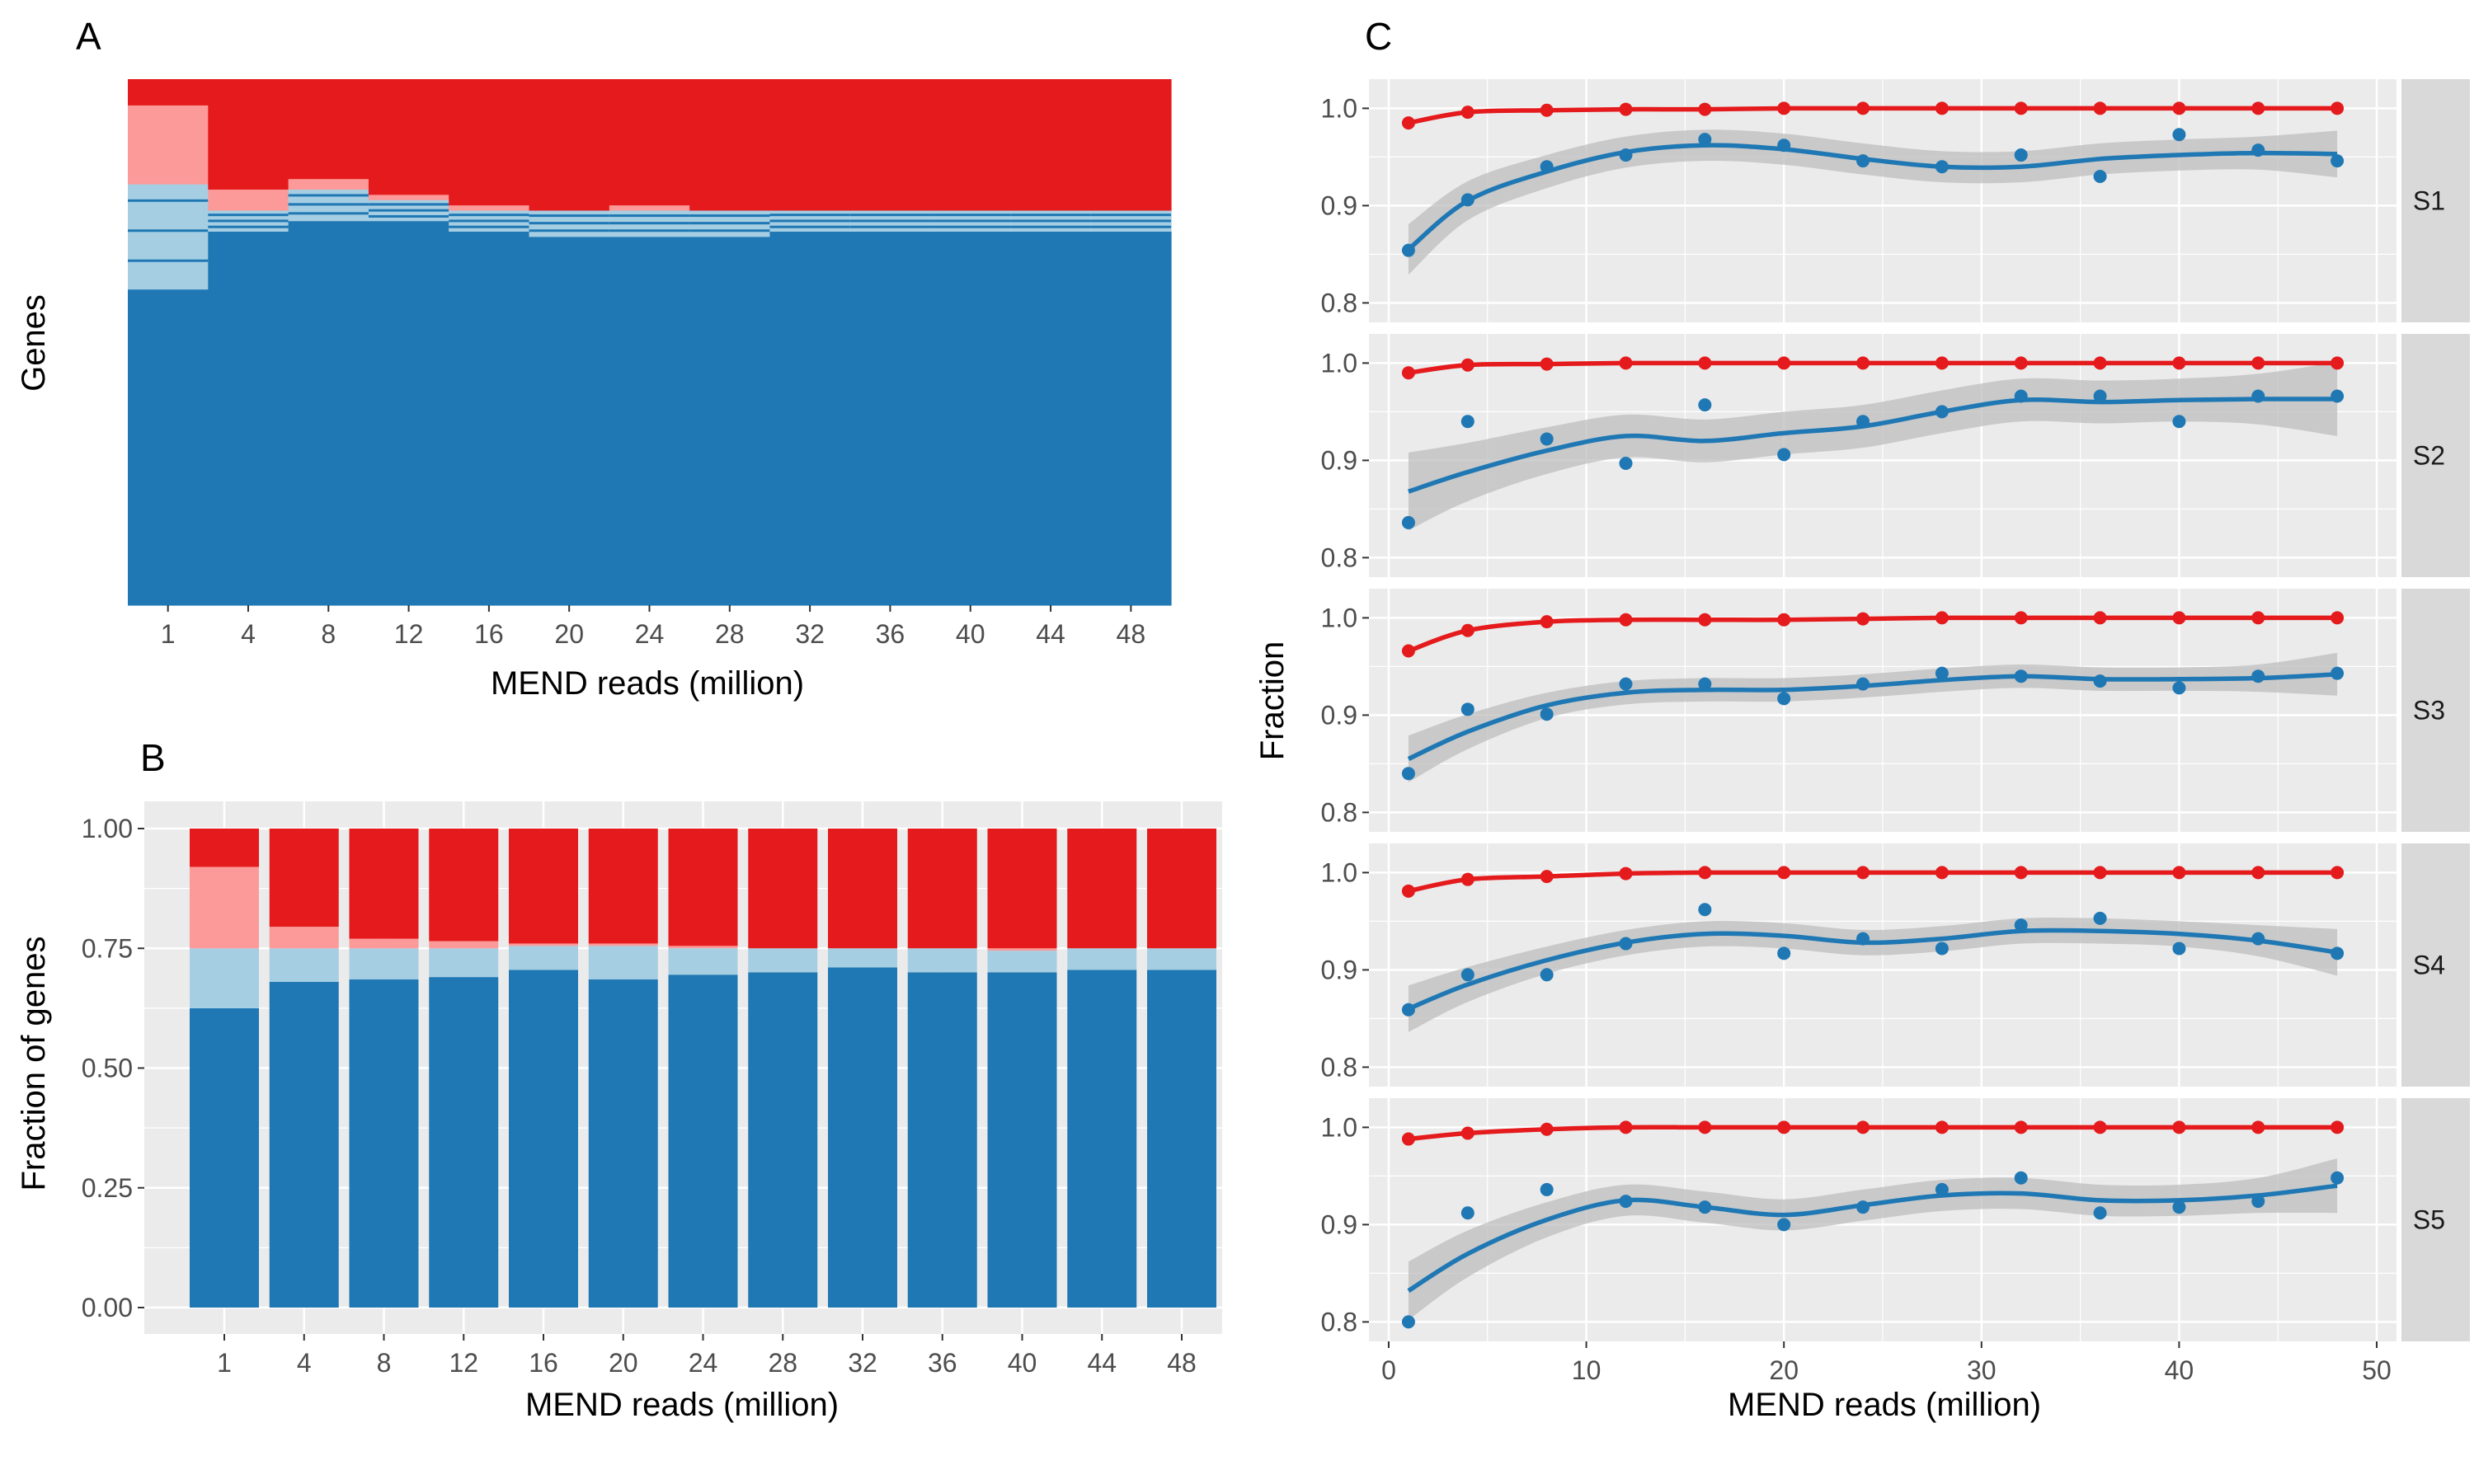  I want to click on bar-x-tick-label: 48, so click(1182, 1363).